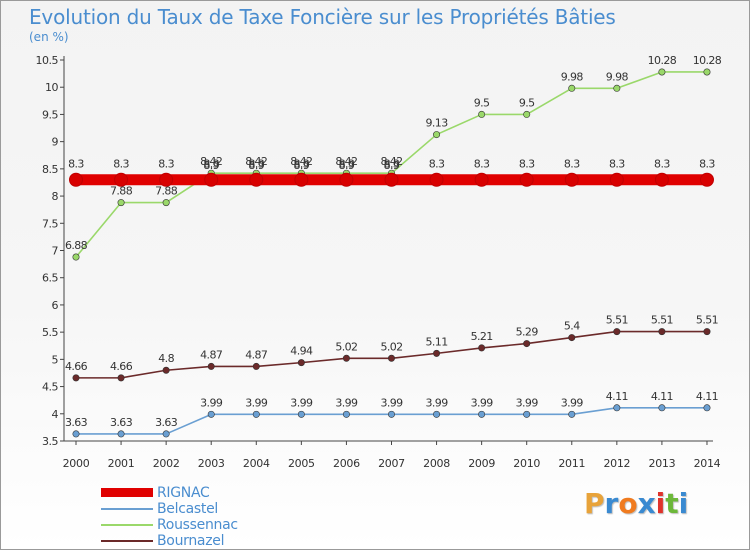 Image resolution: width=750 pixels, height=550 pixels. Describe the element at coordinates (482, 336) in the screenshot. I see `data-label-bournazel: 5.21` at that location.